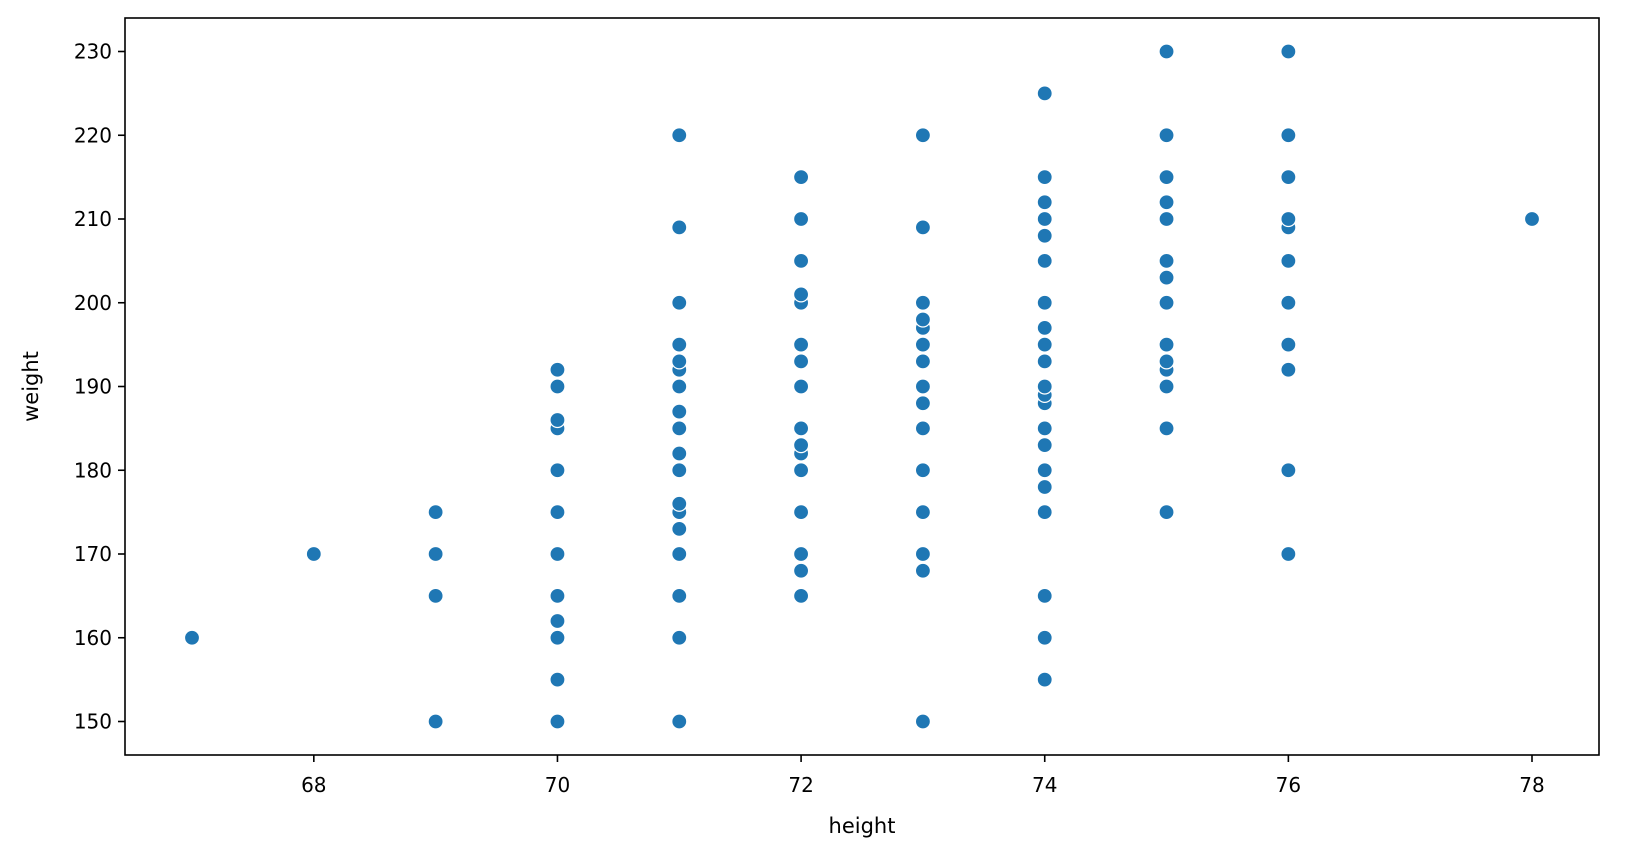  What do you see at coordinates (557, 785) in the screenshot?
I see `x-tick-label: 70` at bounding box center [557, 785].